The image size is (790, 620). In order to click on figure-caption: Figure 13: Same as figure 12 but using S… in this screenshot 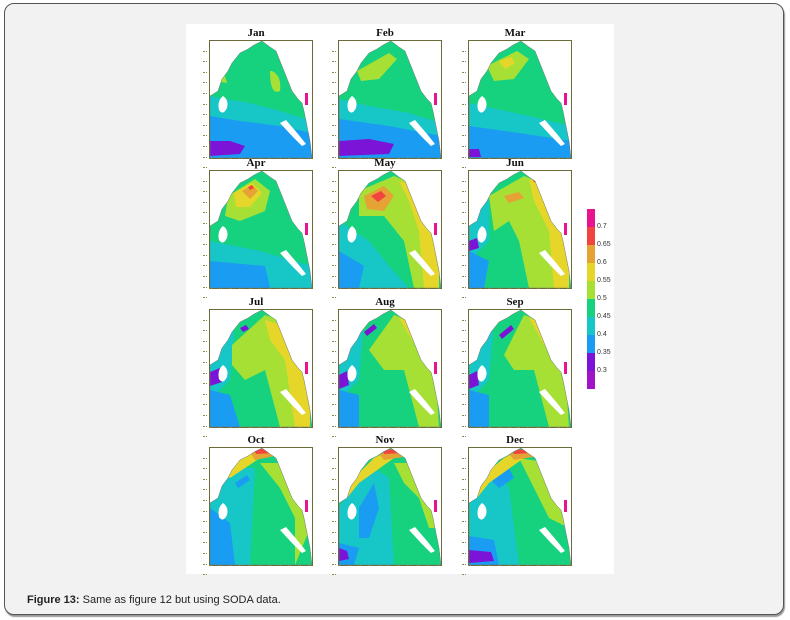, I will do `click(154, 600)`.